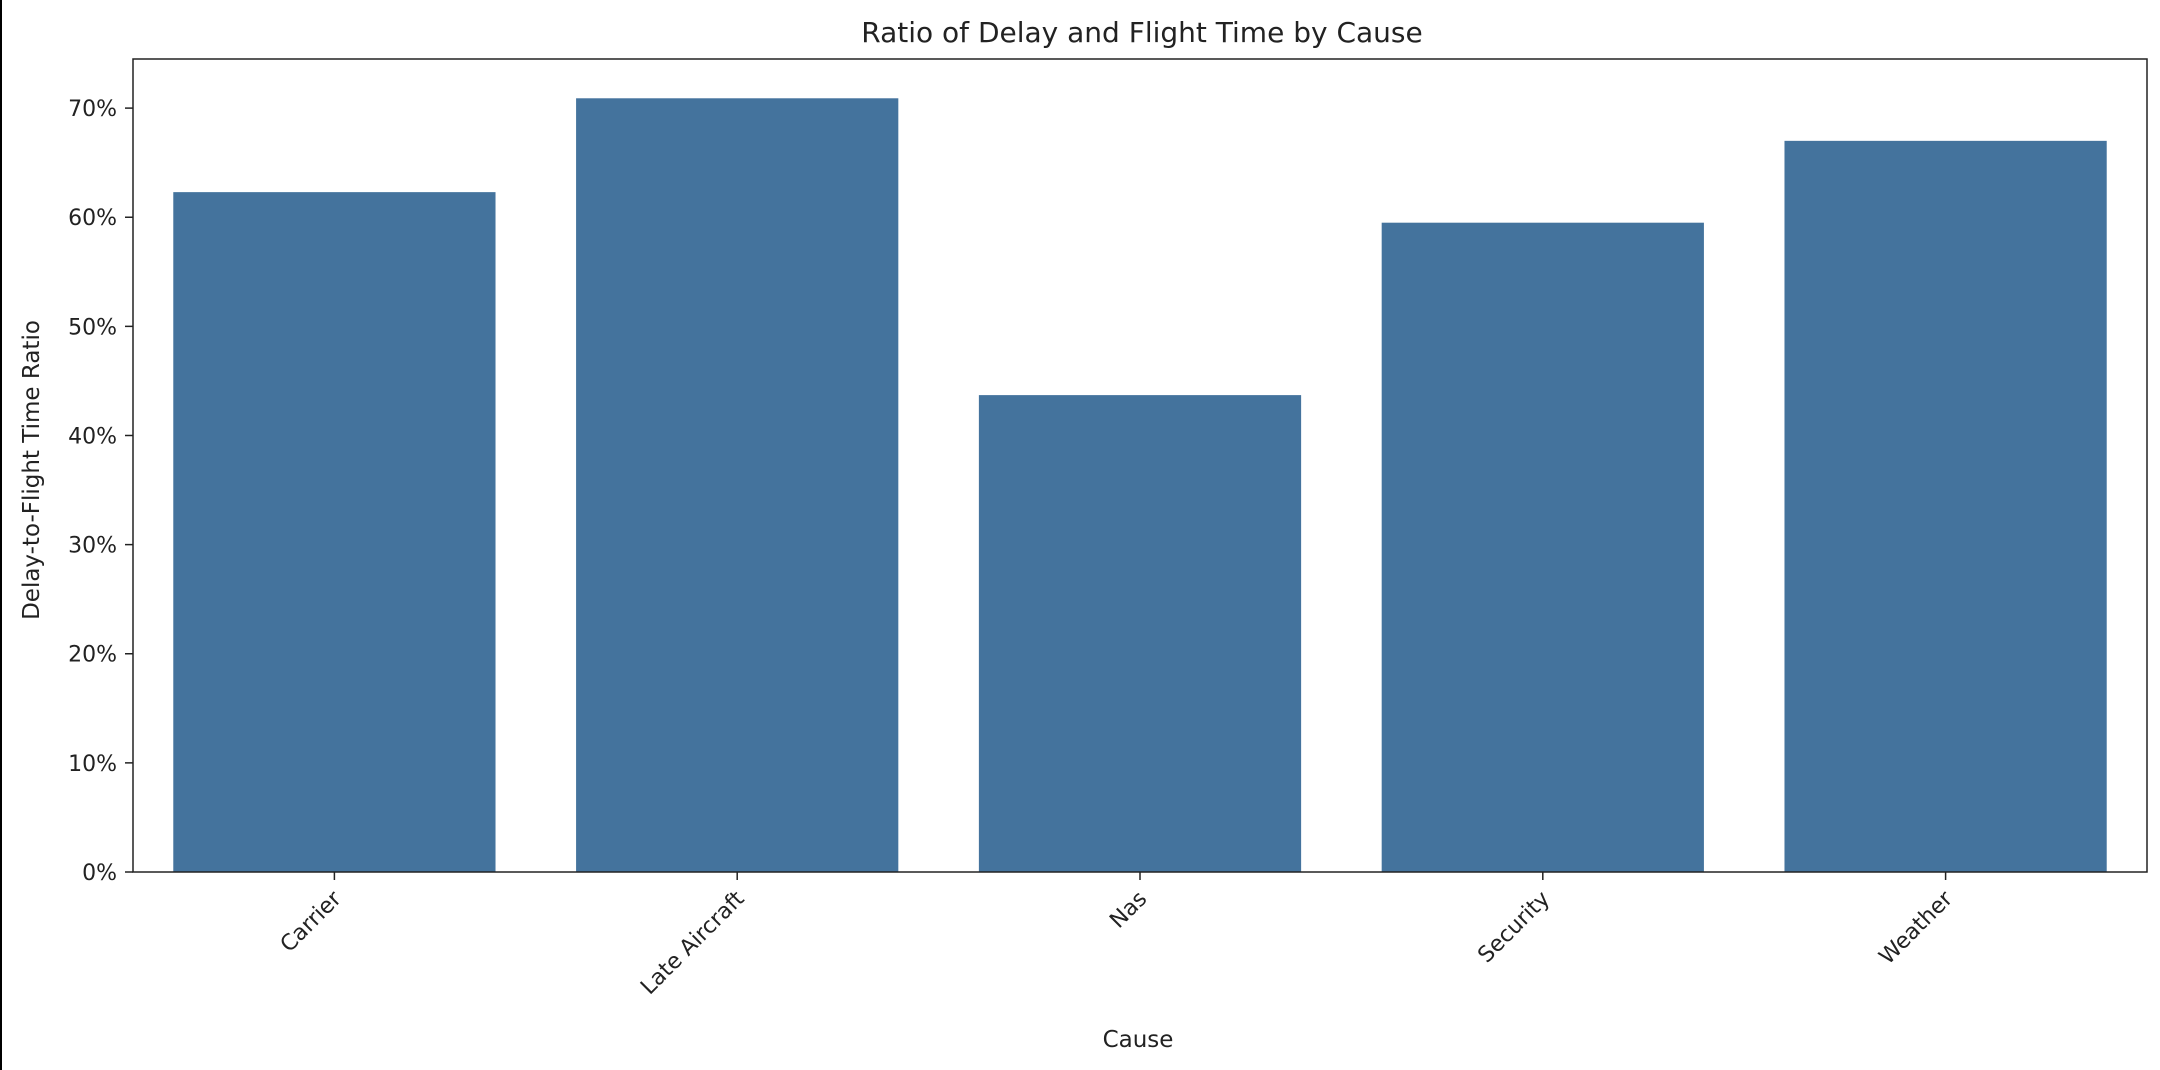 The image size is (2160, 1070). What do you see at coordinates (92, 218) in the screenshot?
I see `y-tick-label: 60%` at bounding box center [92, 218].